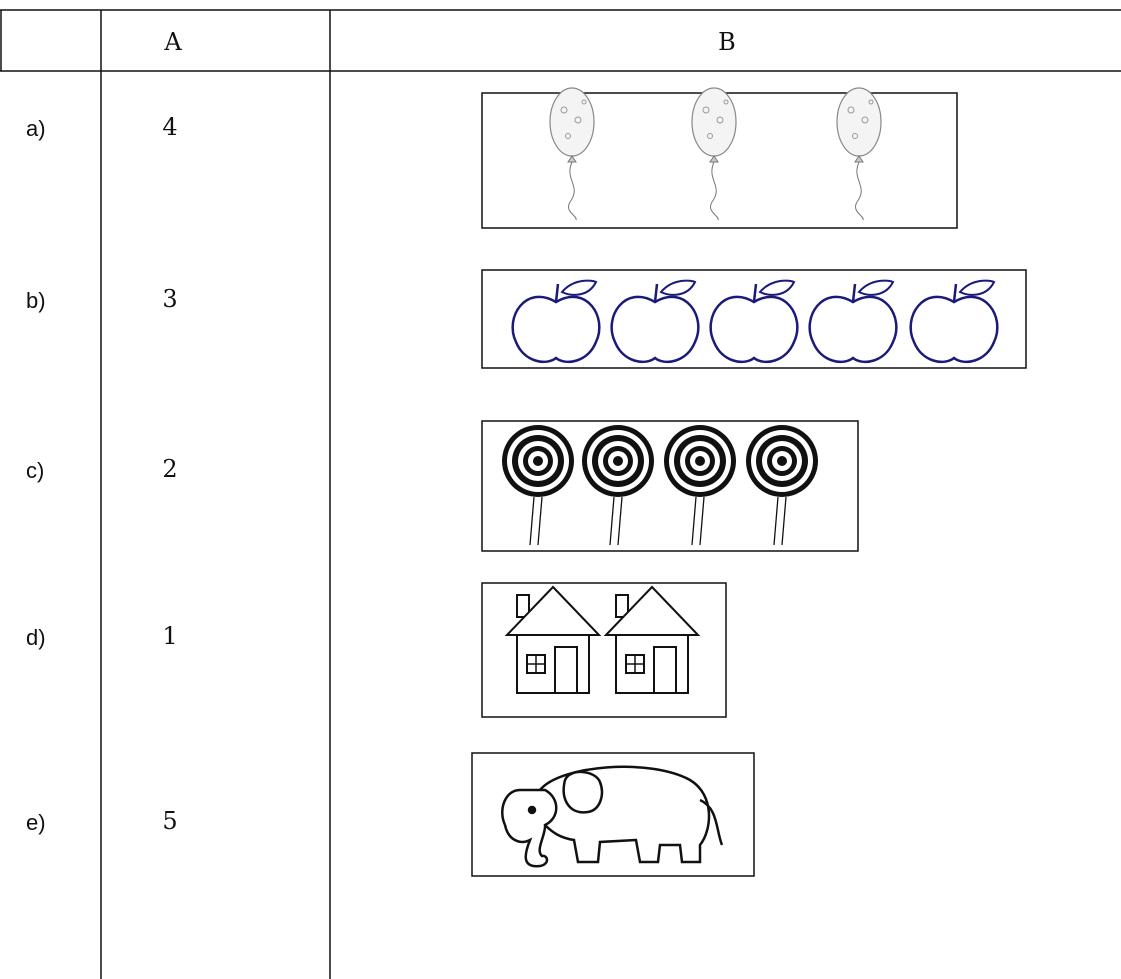  I want to click on balloons-picture, so click(719, 158).